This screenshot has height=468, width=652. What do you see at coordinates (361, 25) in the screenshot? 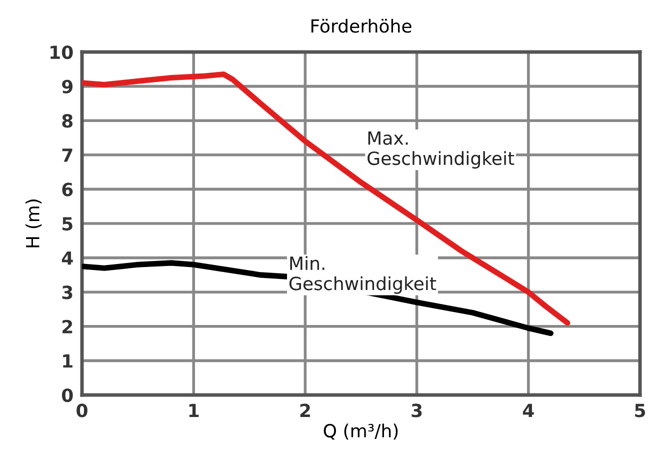
I see `chart-title: Förderhöhe` at bounding box center [361, 25].